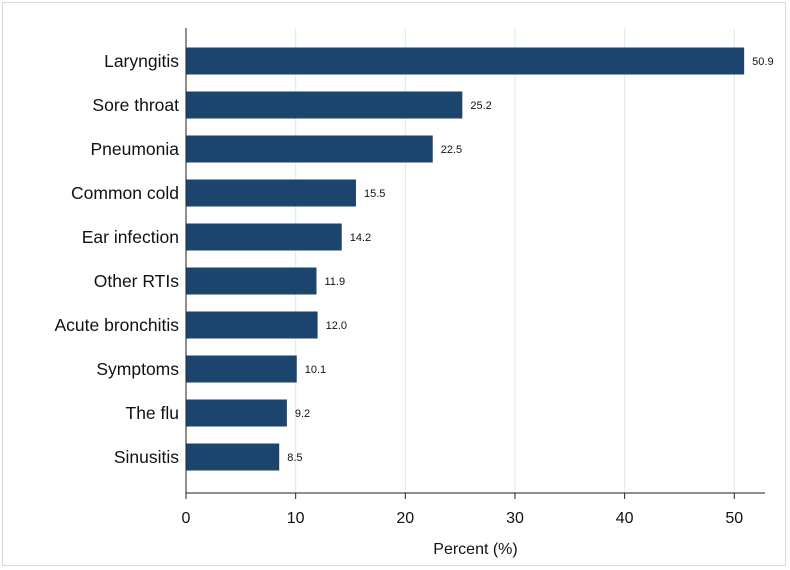 This screenshot has width=790, height=570. Describe the element at coordinates (137, 369) in the screenshot. I see `category-label: Symptoms` at that location.